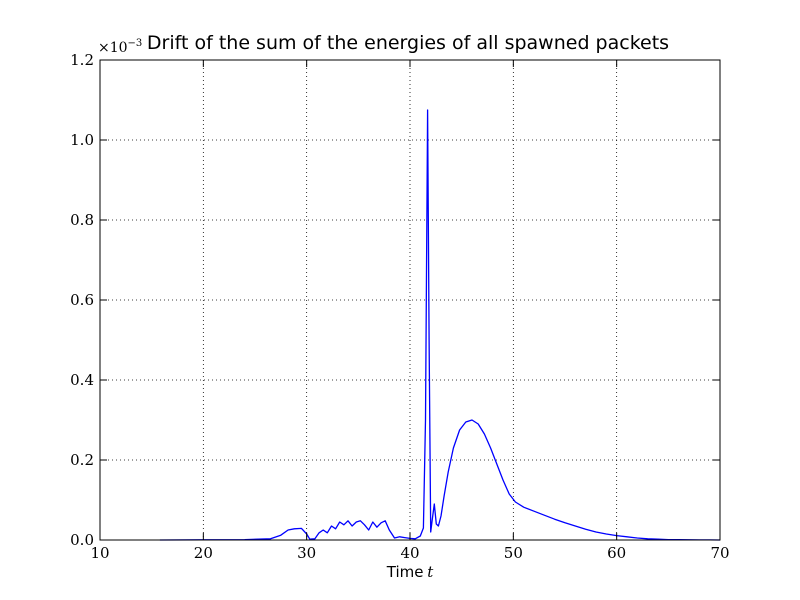 The image size is (800, 600). I want to click on y-tick-label: 0.2, so click(82, 460).